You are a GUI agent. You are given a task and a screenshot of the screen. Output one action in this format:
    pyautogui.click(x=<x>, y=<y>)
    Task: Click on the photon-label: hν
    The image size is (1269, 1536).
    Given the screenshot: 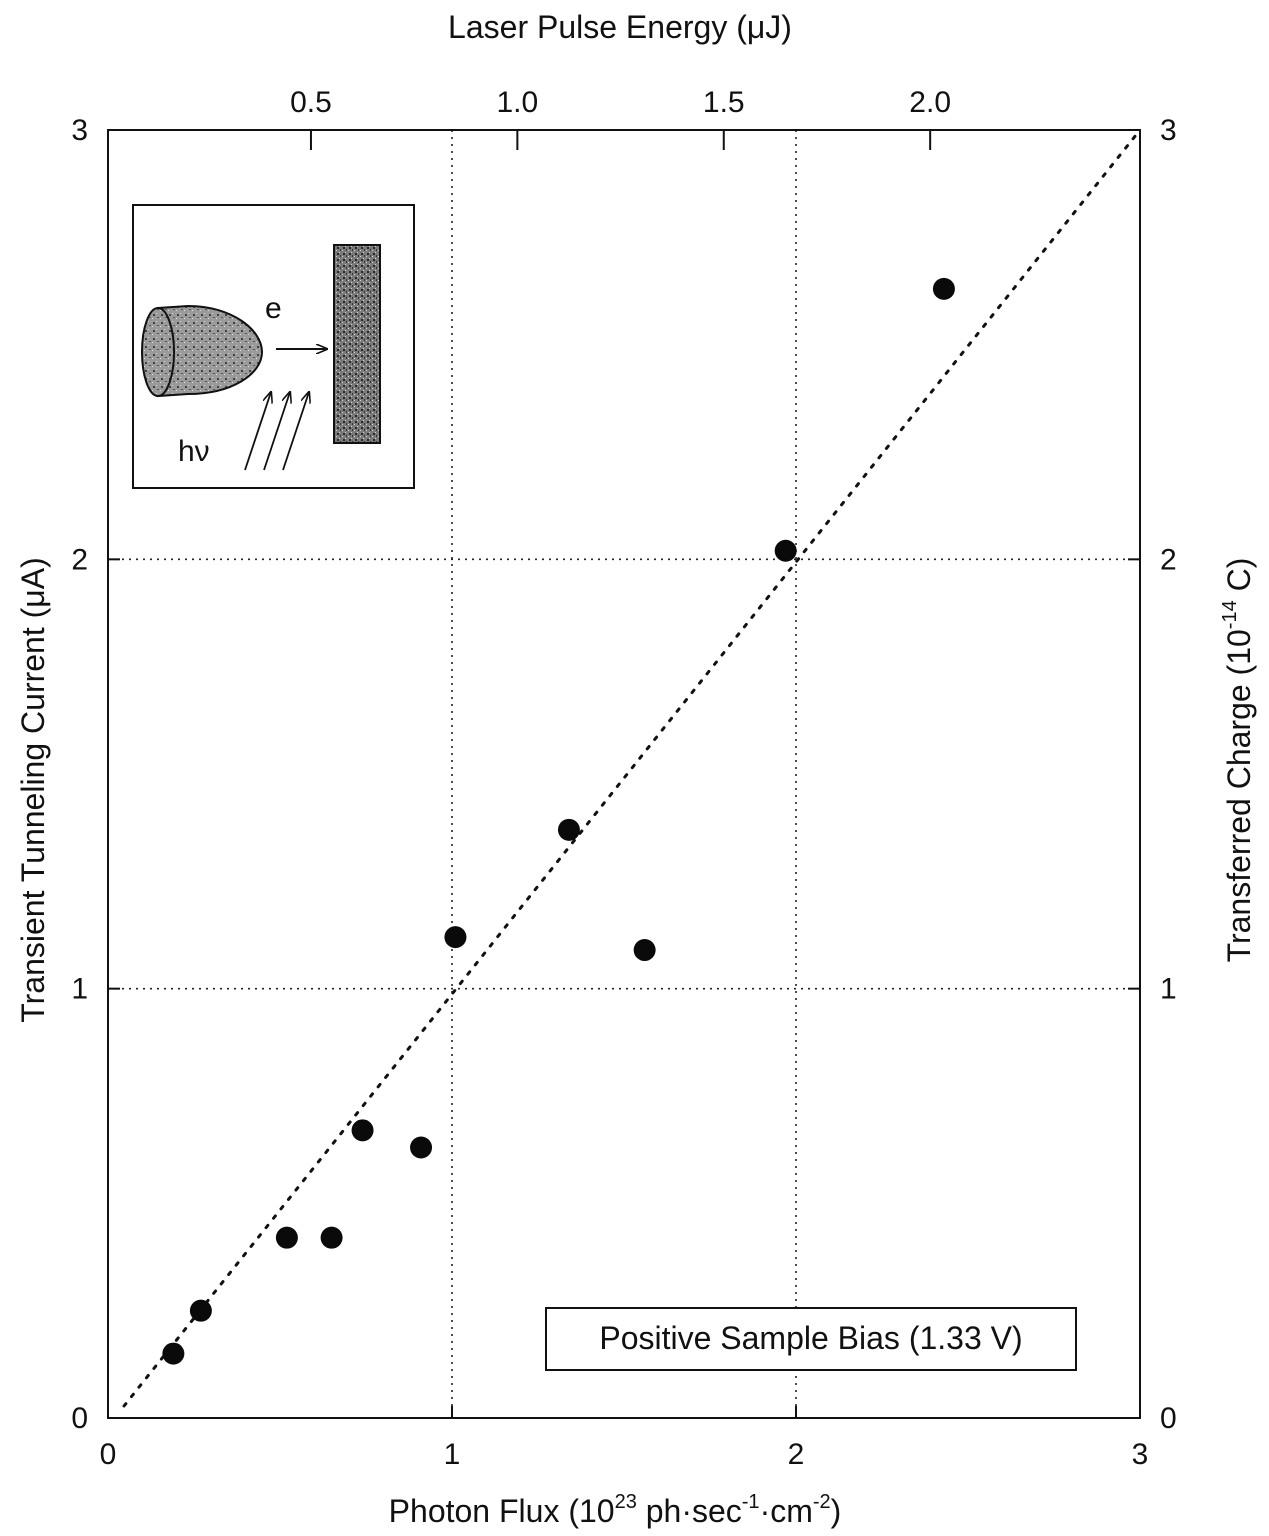 What is the action you would take?
    pyautogui.click(x=194, y=451)
    